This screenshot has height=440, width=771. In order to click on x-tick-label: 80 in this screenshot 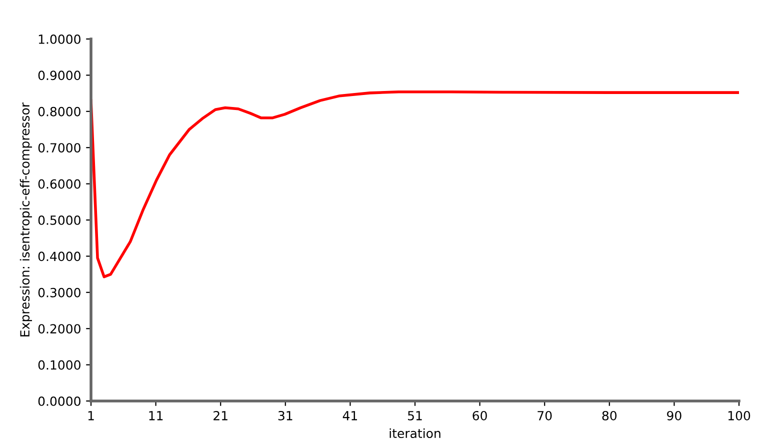, I will do `click(609, 415)`.